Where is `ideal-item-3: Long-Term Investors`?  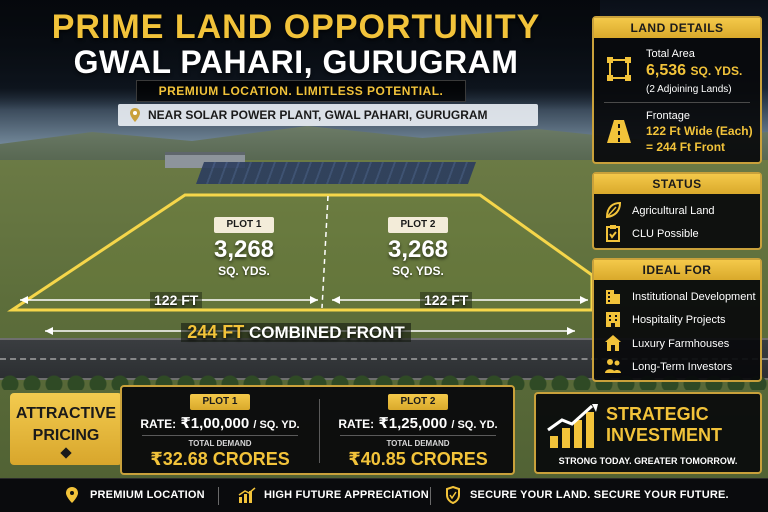
ideal-item-3: Long-Term Investors is located at coordinates (682, 367).